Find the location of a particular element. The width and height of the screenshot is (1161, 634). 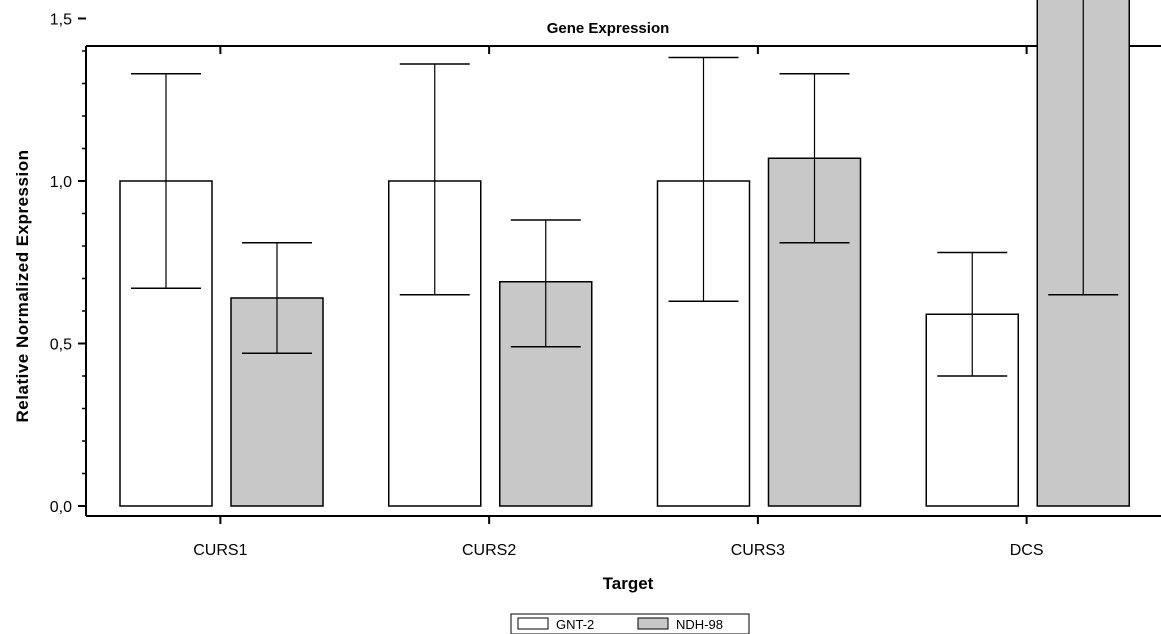

x-category-label: CURS2 is located at coordinates (489, 550).